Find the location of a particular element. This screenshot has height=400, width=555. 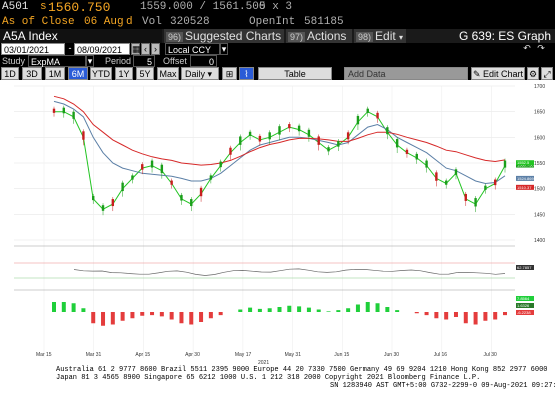

period-1y-button: 1Y is located at coordinates (124, 73).